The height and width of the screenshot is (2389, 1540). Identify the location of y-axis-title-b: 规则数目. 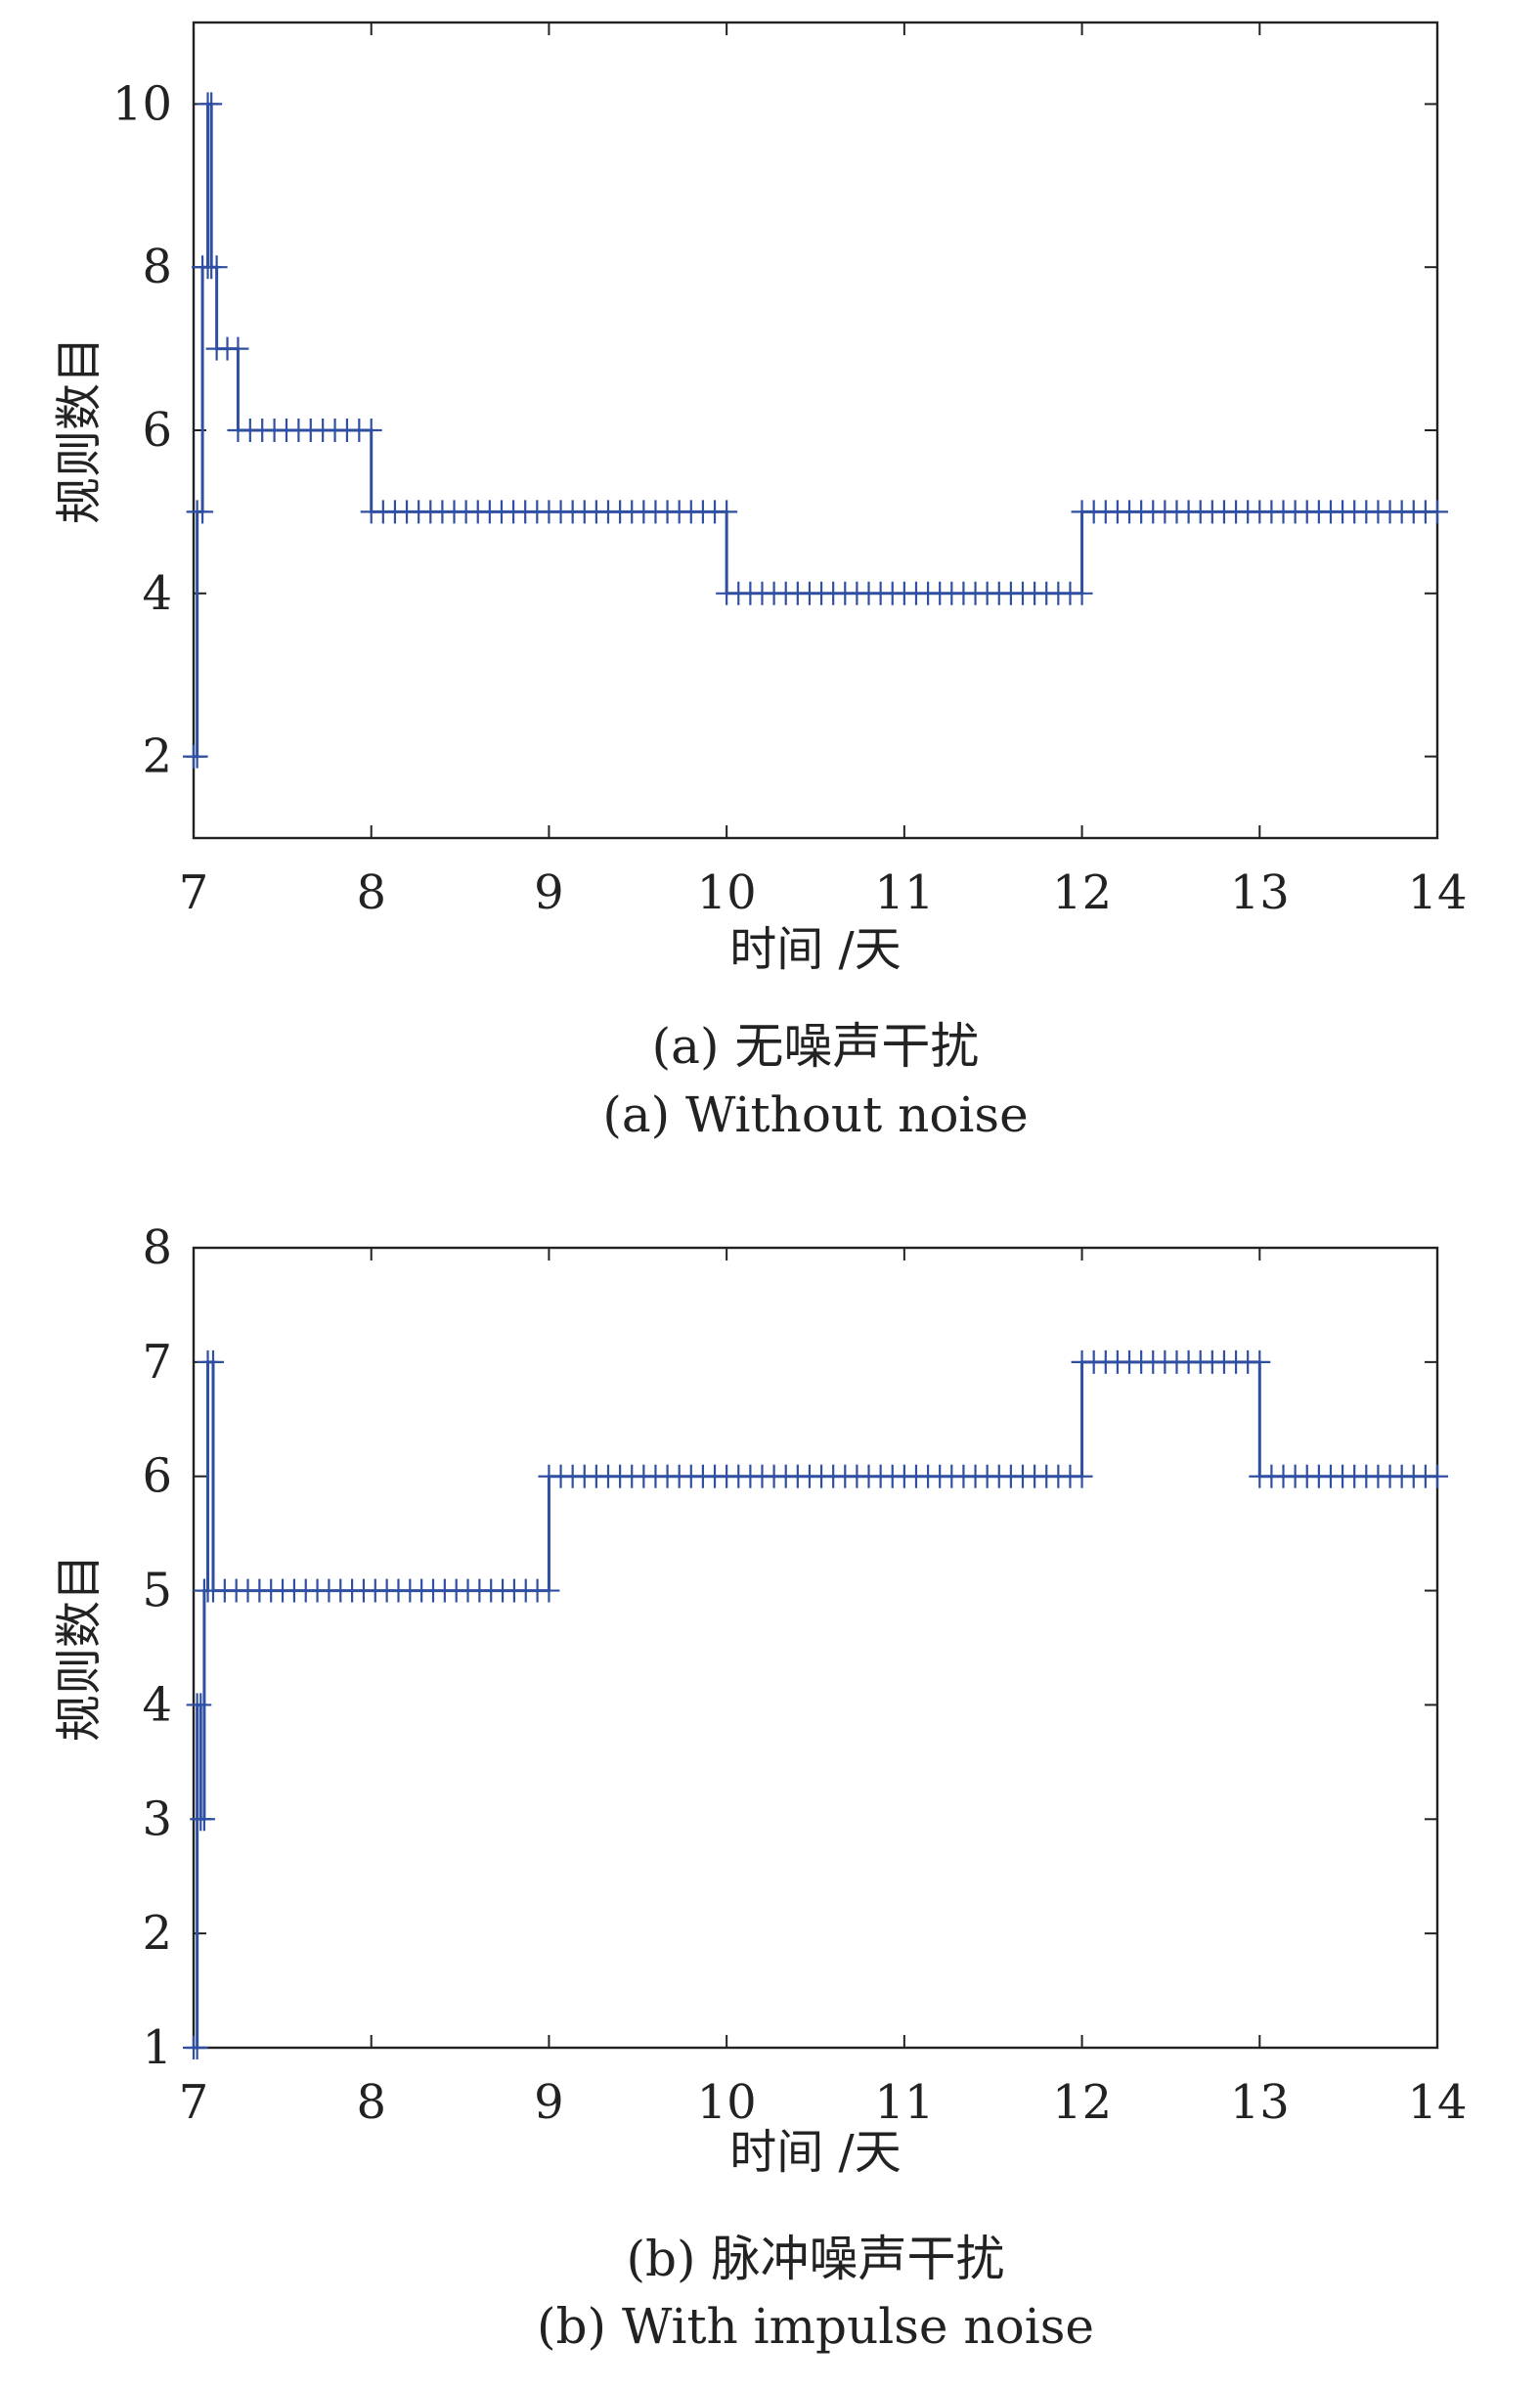
(79, 1648).